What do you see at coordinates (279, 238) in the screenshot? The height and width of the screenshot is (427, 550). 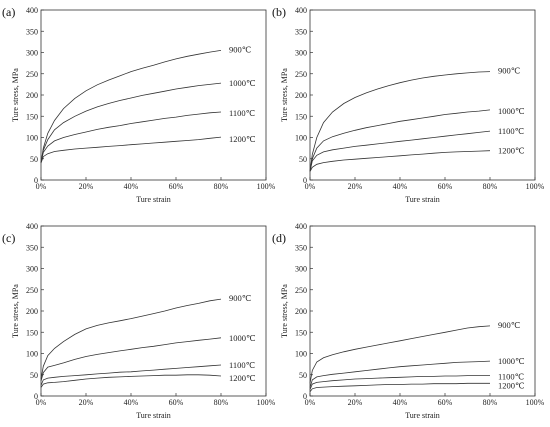 I see `panel-label: (d)` at bounding box center [279, 238].